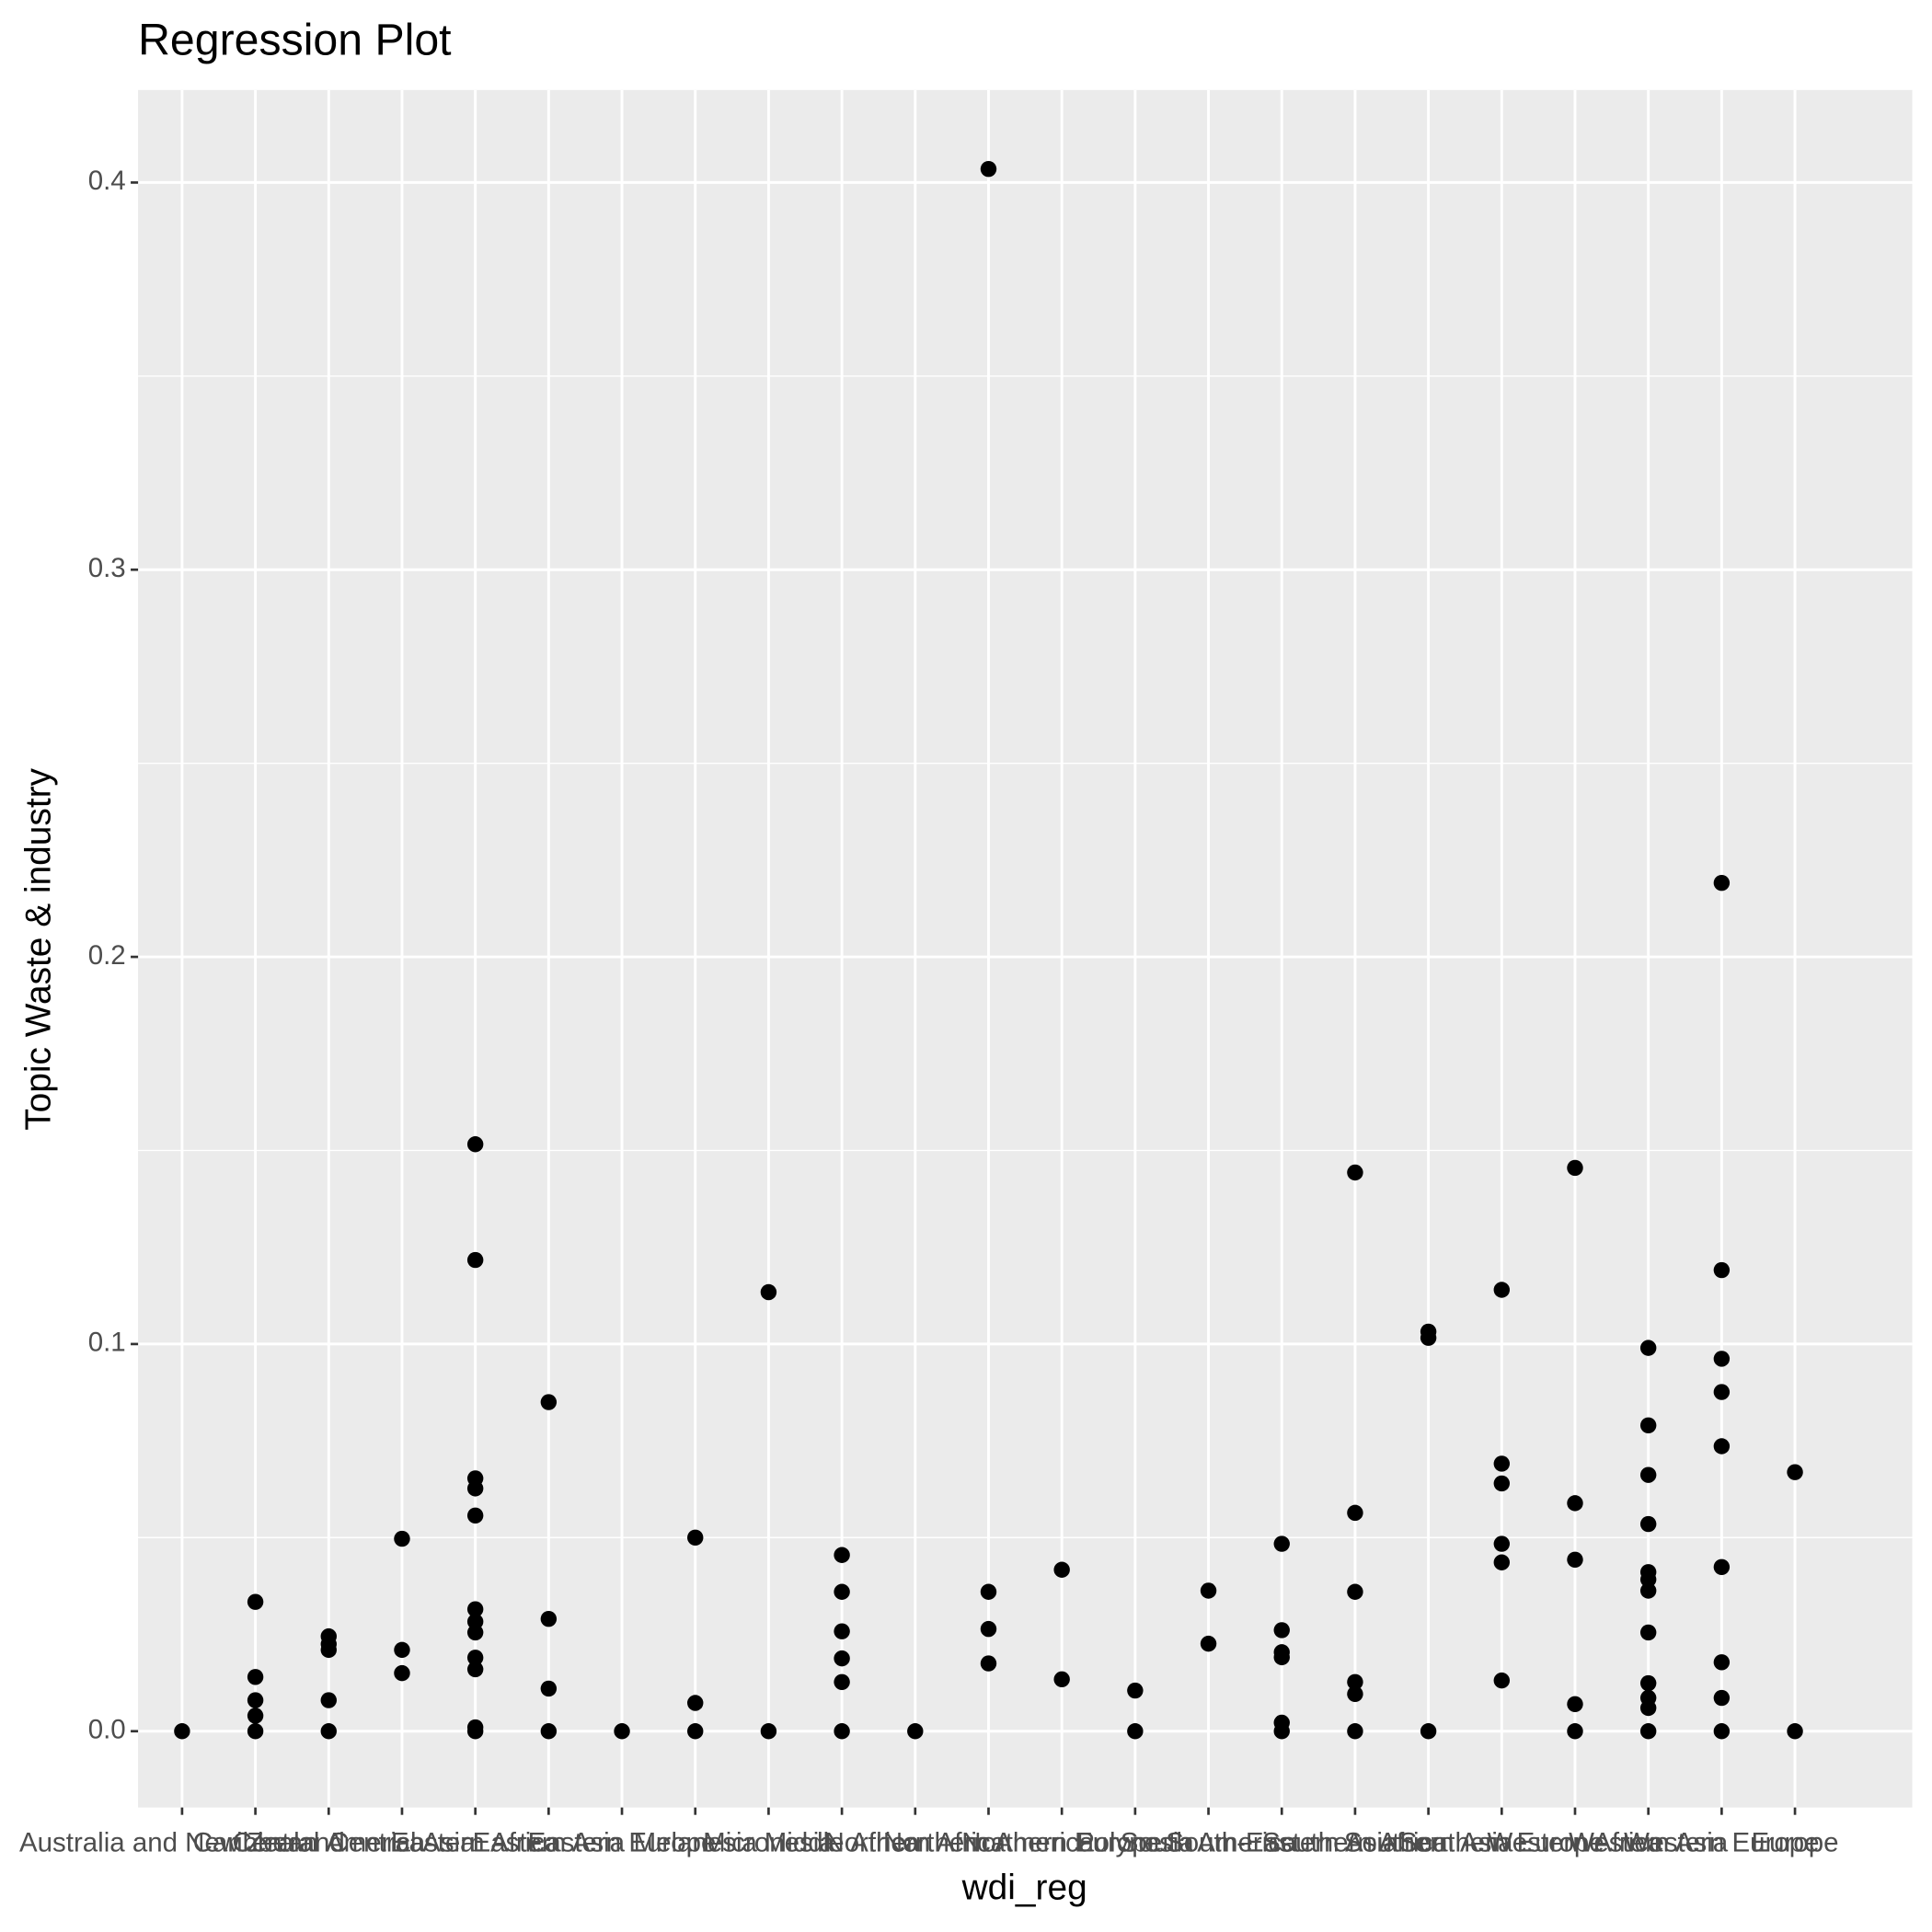 The width and height of the screenshot is (1932, 1932). I want to click on x-tick-label: Caribbean, so click(255, 1843).